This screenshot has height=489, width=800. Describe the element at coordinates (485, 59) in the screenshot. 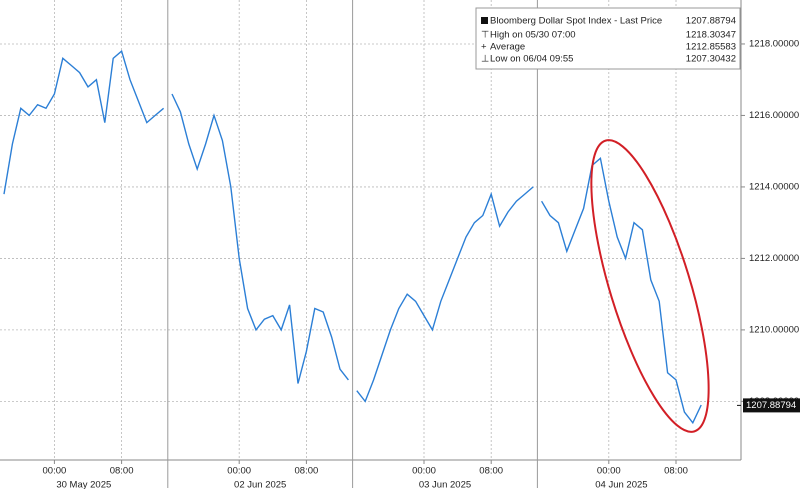

I see `legend-icon: ⊥` at that location.